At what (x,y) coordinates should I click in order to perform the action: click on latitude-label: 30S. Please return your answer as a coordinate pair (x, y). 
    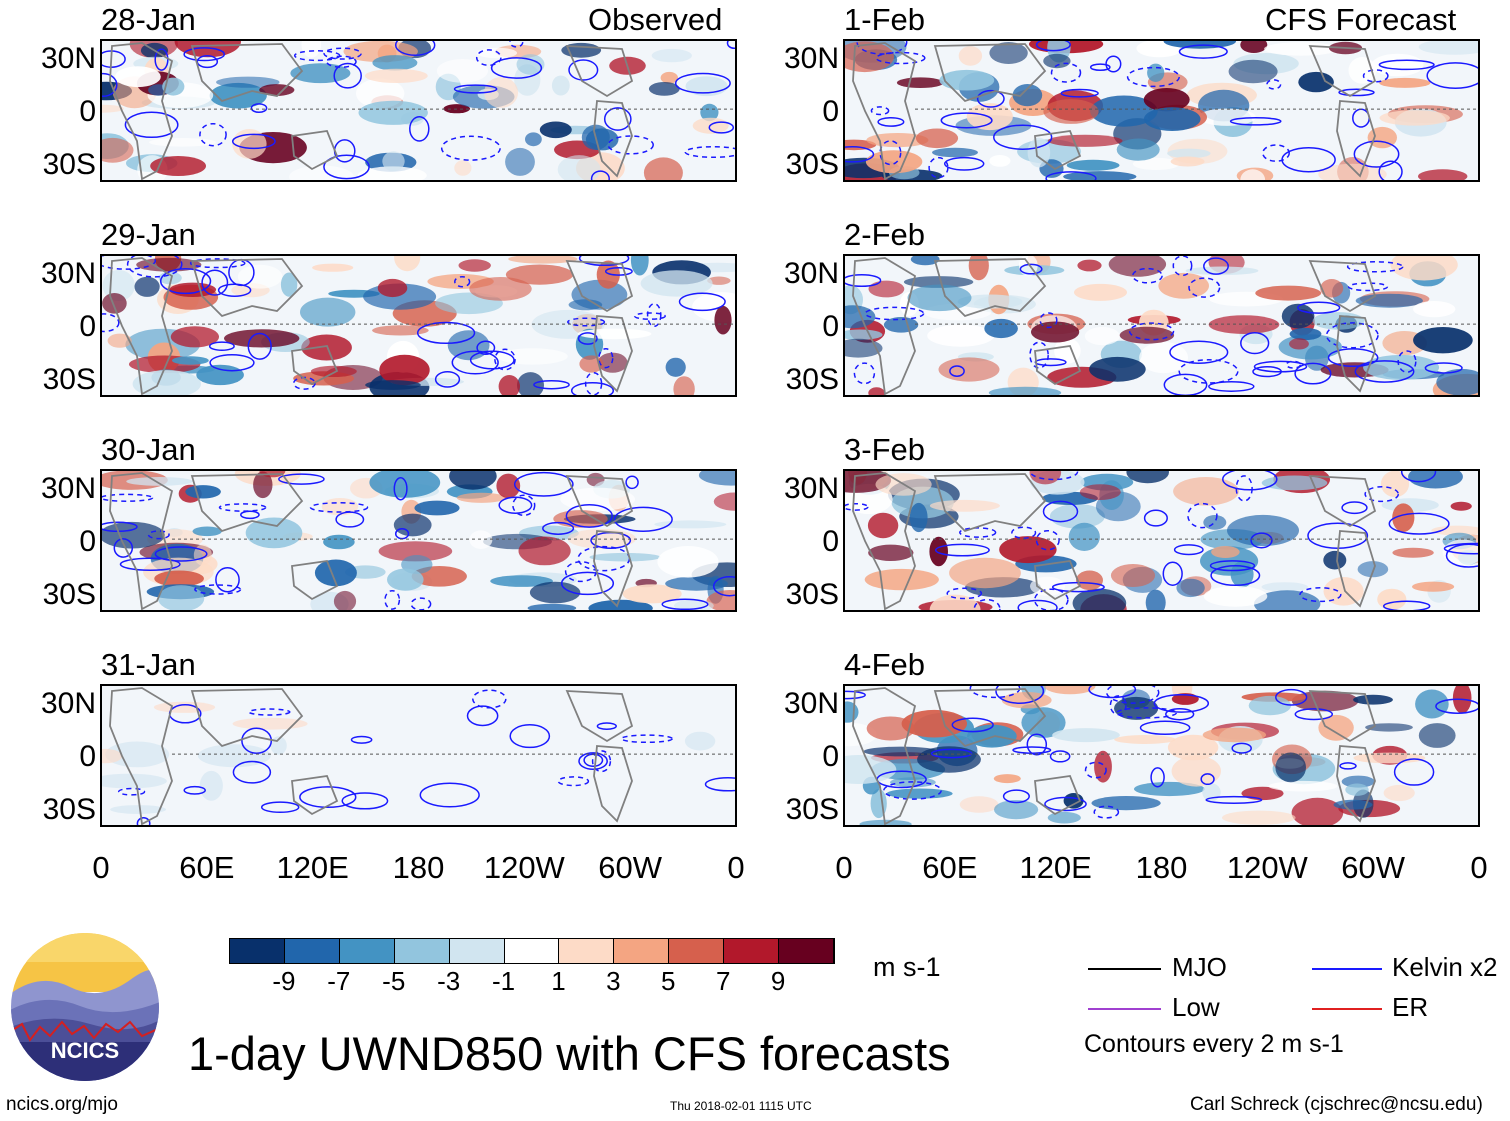
    Looking at the image, I should click on (69, 379).